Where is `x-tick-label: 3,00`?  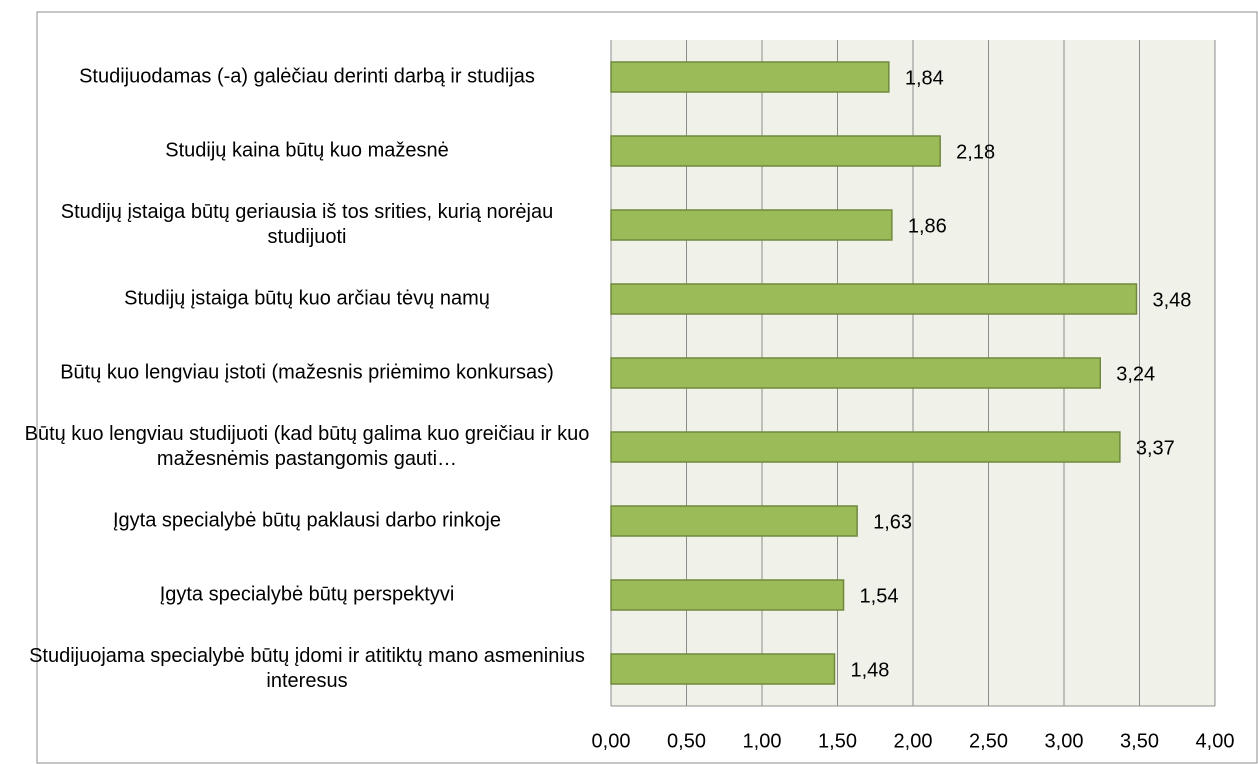
x-tick-label: 3,00 is located at coordinates (1064, 741).